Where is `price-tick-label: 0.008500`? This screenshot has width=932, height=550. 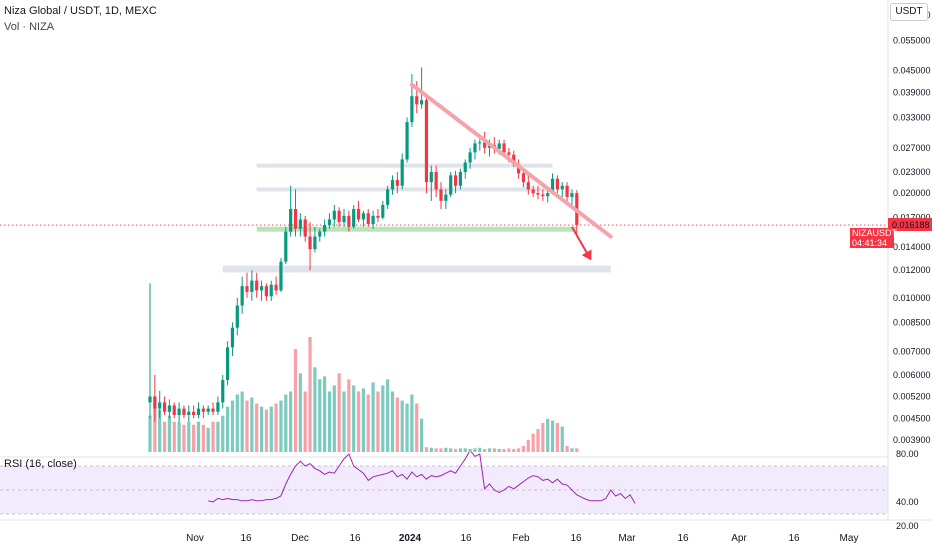
price-tick-label: 0.008500 is located at coordinates (912, 322).